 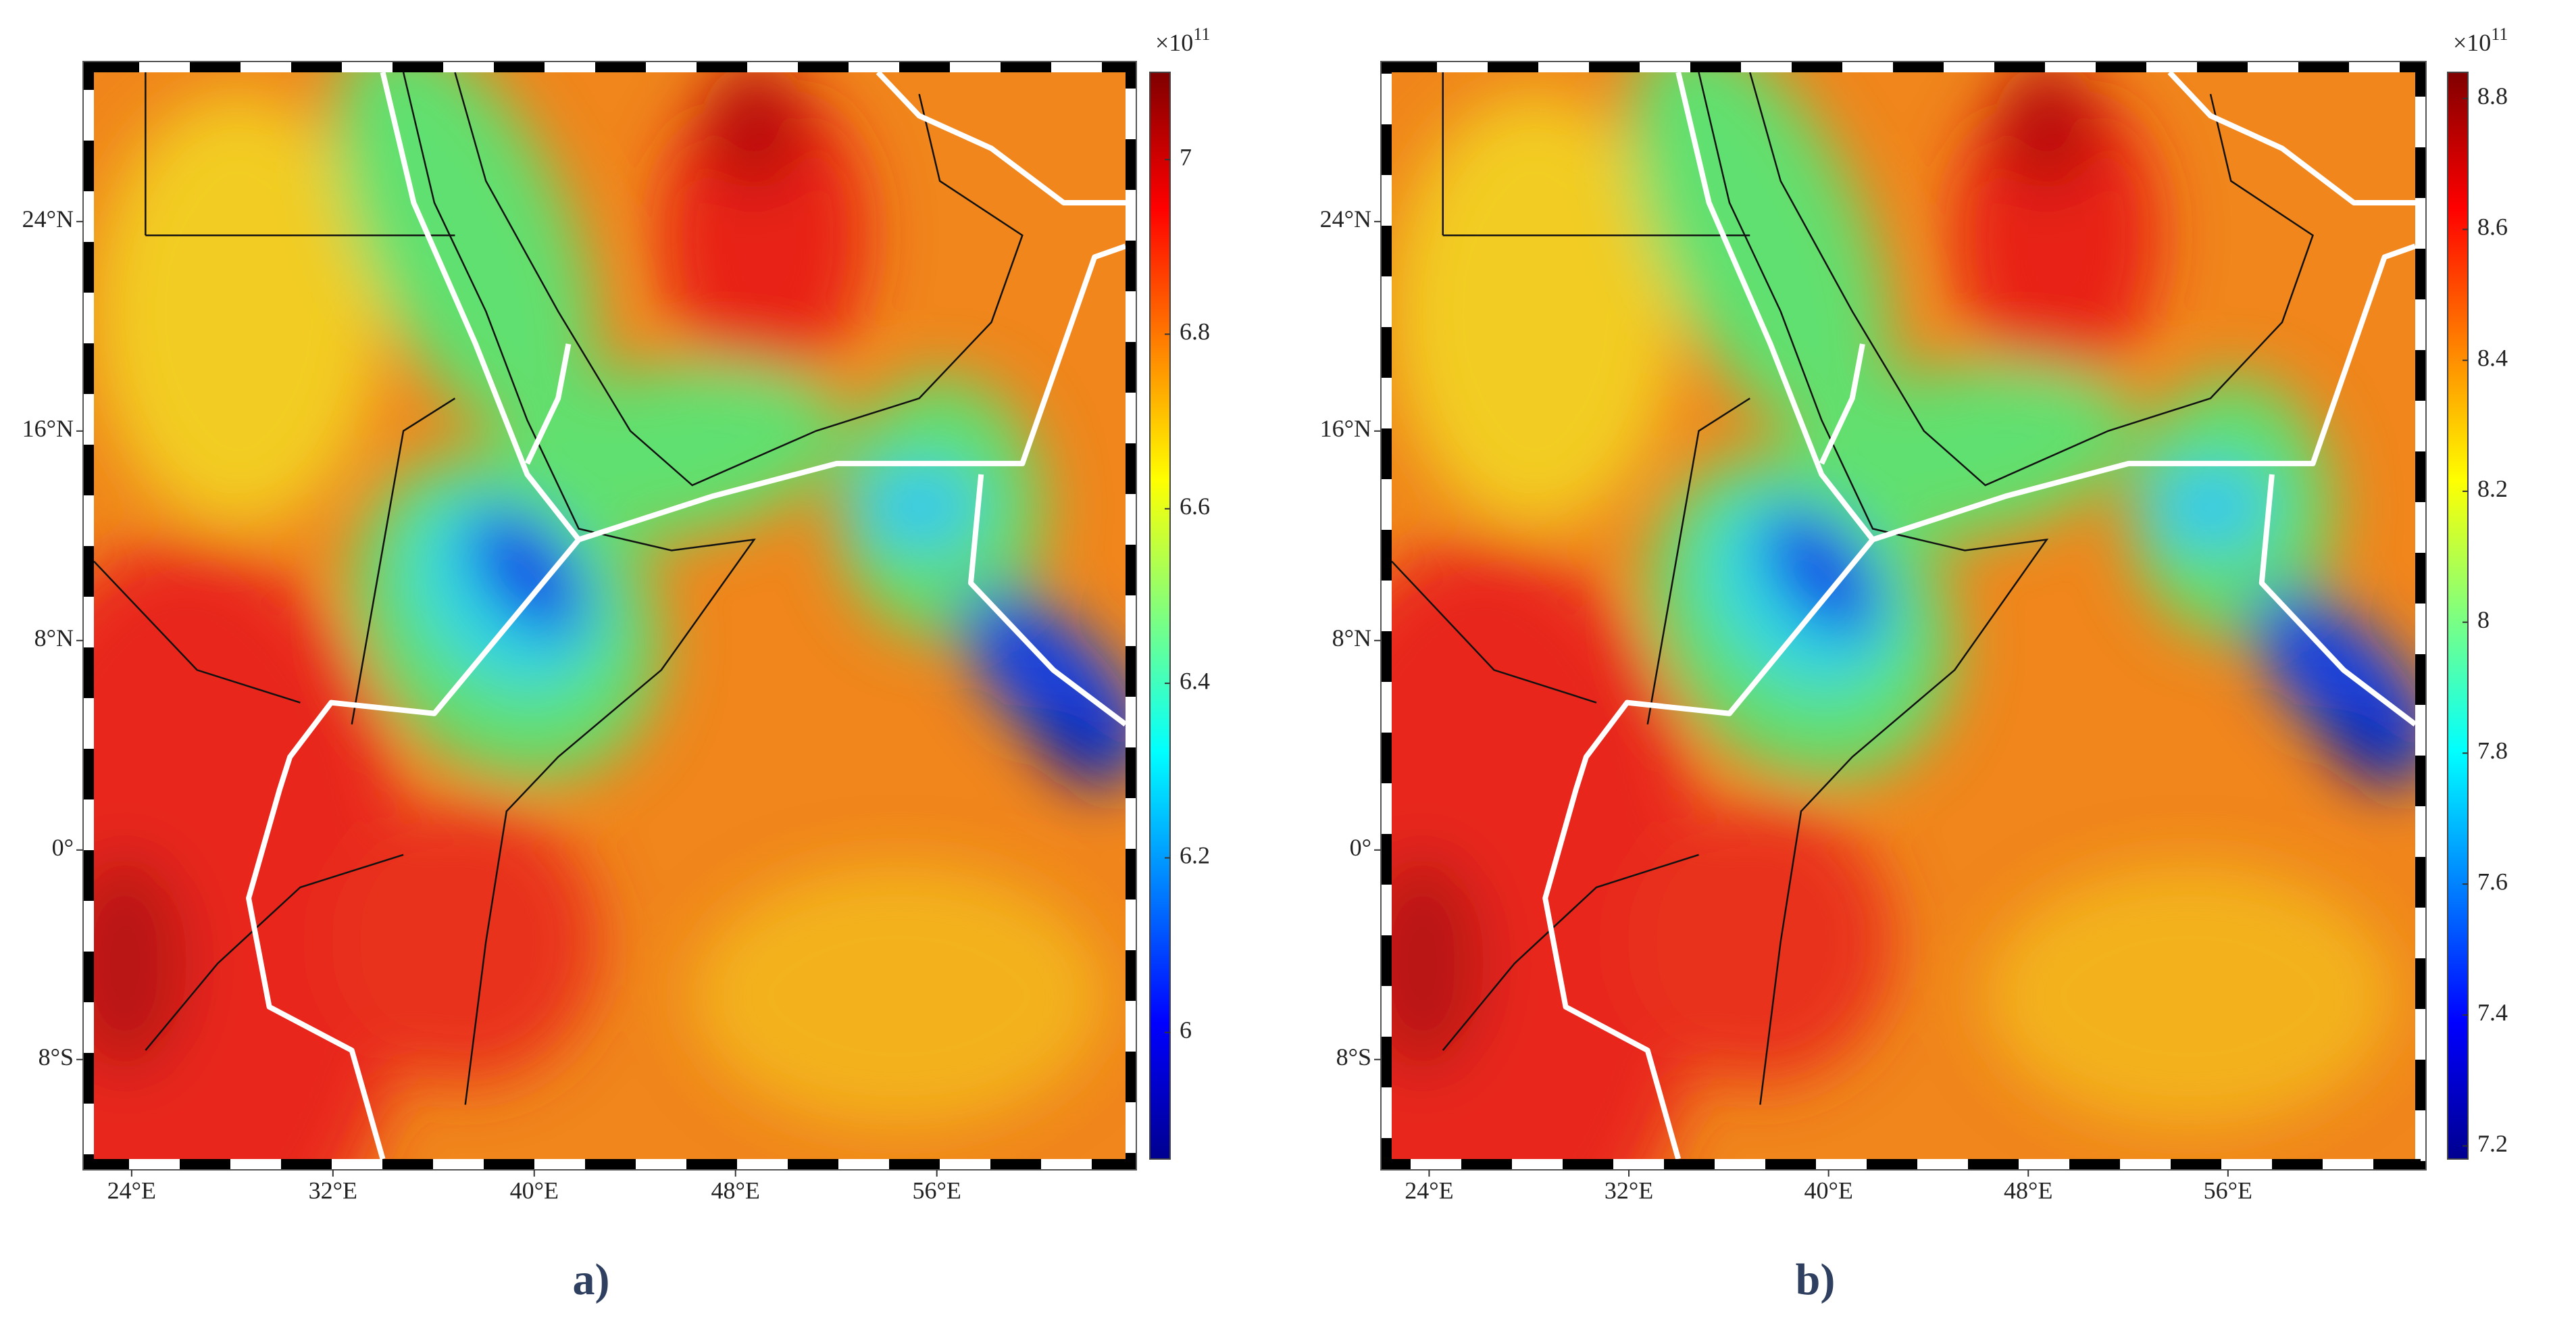 What do you see at coordinates (2492, 1012) in the screenshot?
I see `colorbar-tick-label: 7.4` at bounding box center [2492, 1012].